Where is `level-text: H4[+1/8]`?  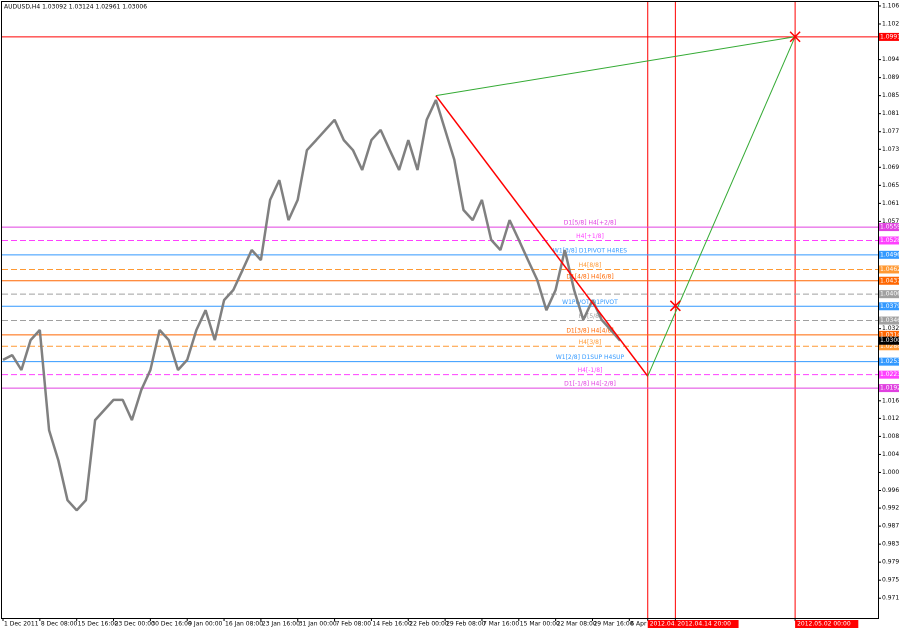
level-text: H4[+1/8] is located at coordinates (590, 236).